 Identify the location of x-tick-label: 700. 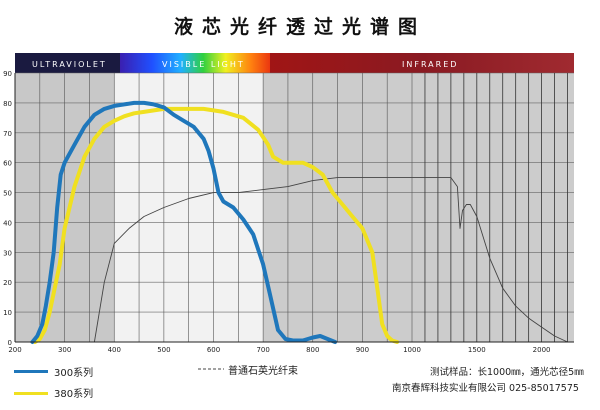
(262, 350).